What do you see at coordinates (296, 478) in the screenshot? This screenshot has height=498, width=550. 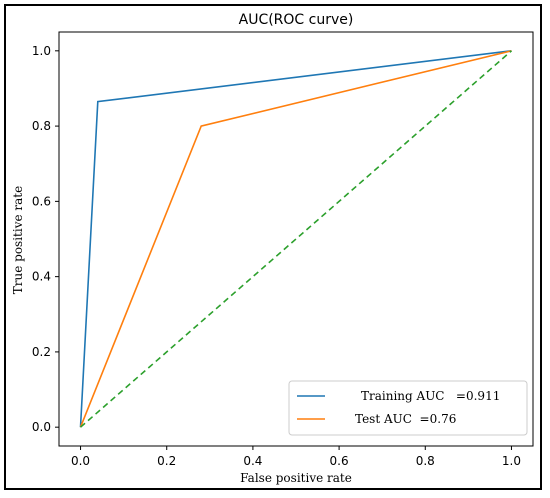 I see `x-axis-label: False positive rate` at bounding box center [296, 478].